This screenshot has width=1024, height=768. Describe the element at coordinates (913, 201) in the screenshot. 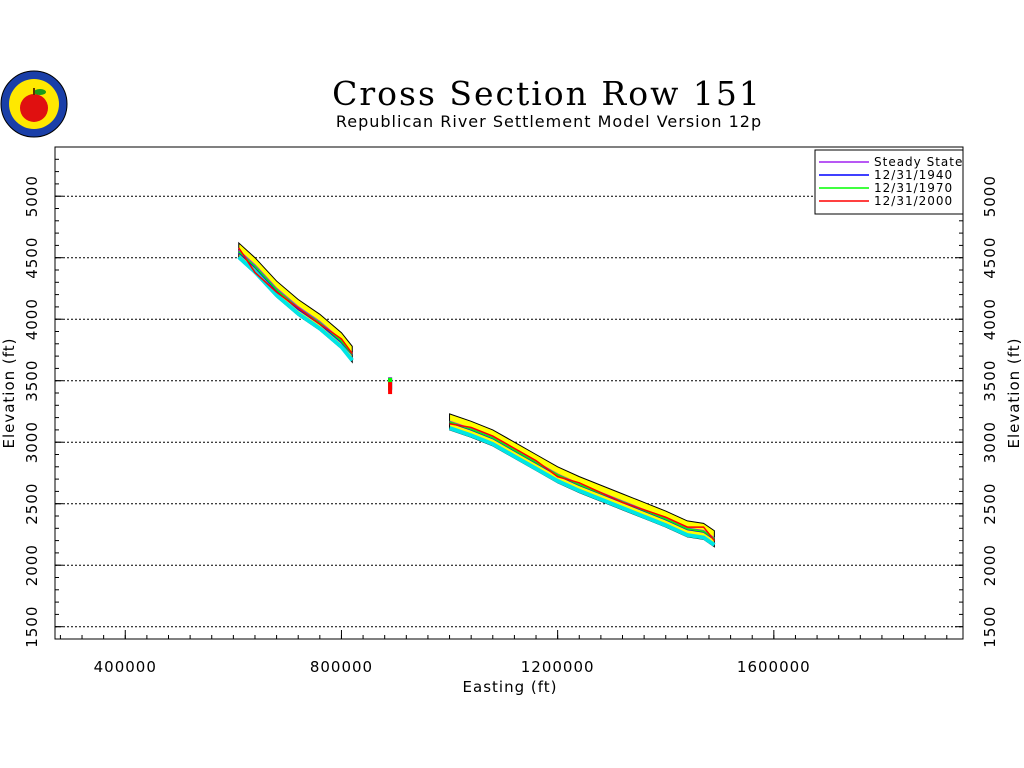

I see `legend-label: 12/31/2000` at that location.